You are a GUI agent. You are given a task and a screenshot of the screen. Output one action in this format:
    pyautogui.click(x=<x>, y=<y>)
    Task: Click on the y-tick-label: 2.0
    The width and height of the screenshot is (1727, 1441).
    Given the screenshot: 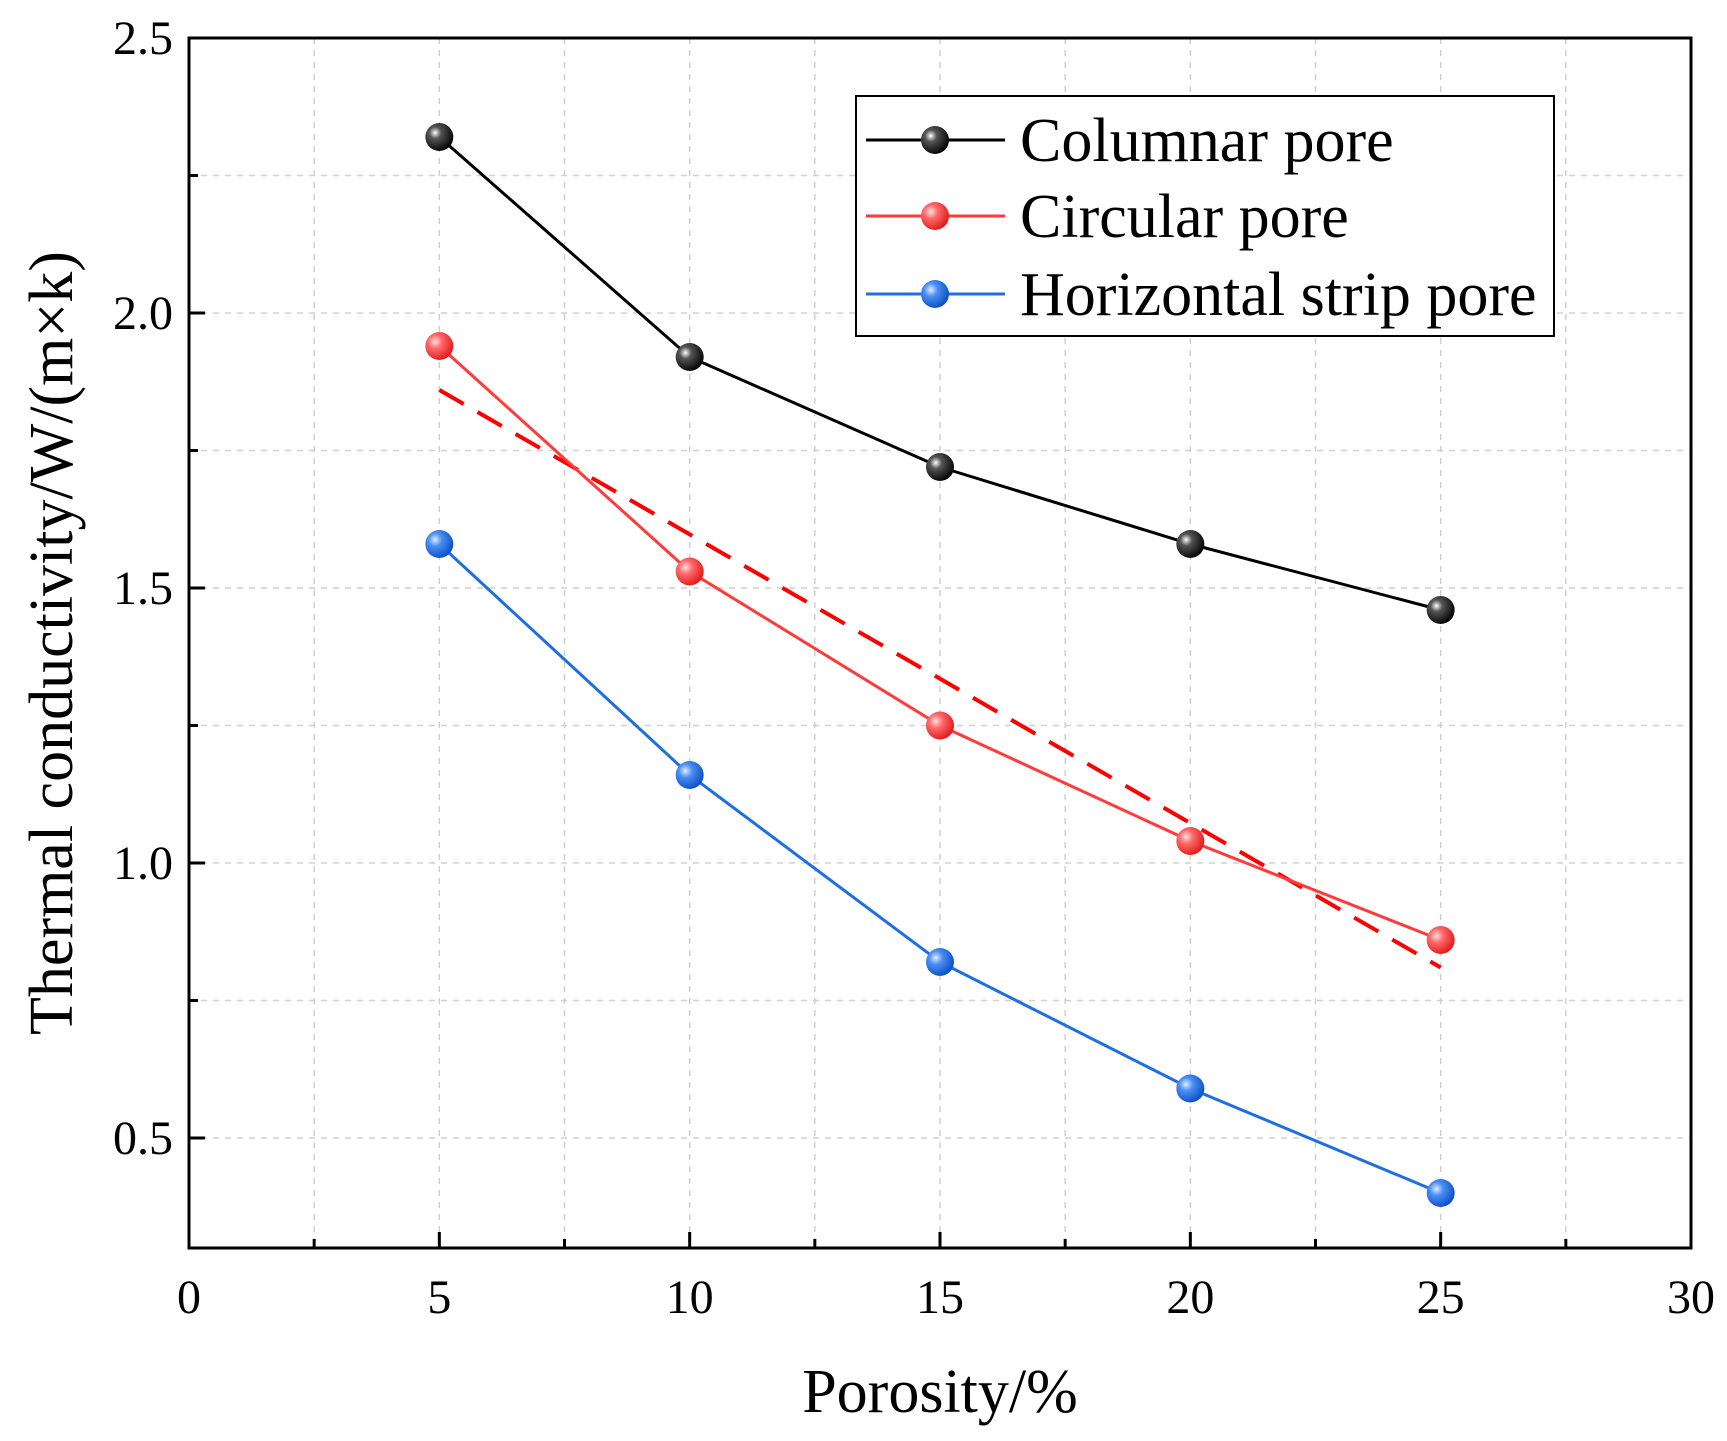 What is the action you would take?
    pyautogui.click(x=143, y=313)
    